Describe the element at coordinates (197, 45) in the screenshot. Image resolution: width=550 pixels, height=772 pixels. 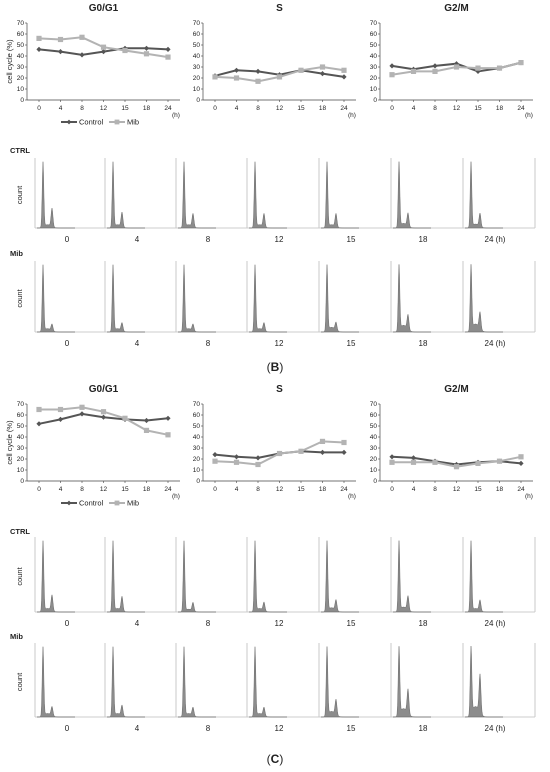
I see `y-tick-label: 50` at that location.